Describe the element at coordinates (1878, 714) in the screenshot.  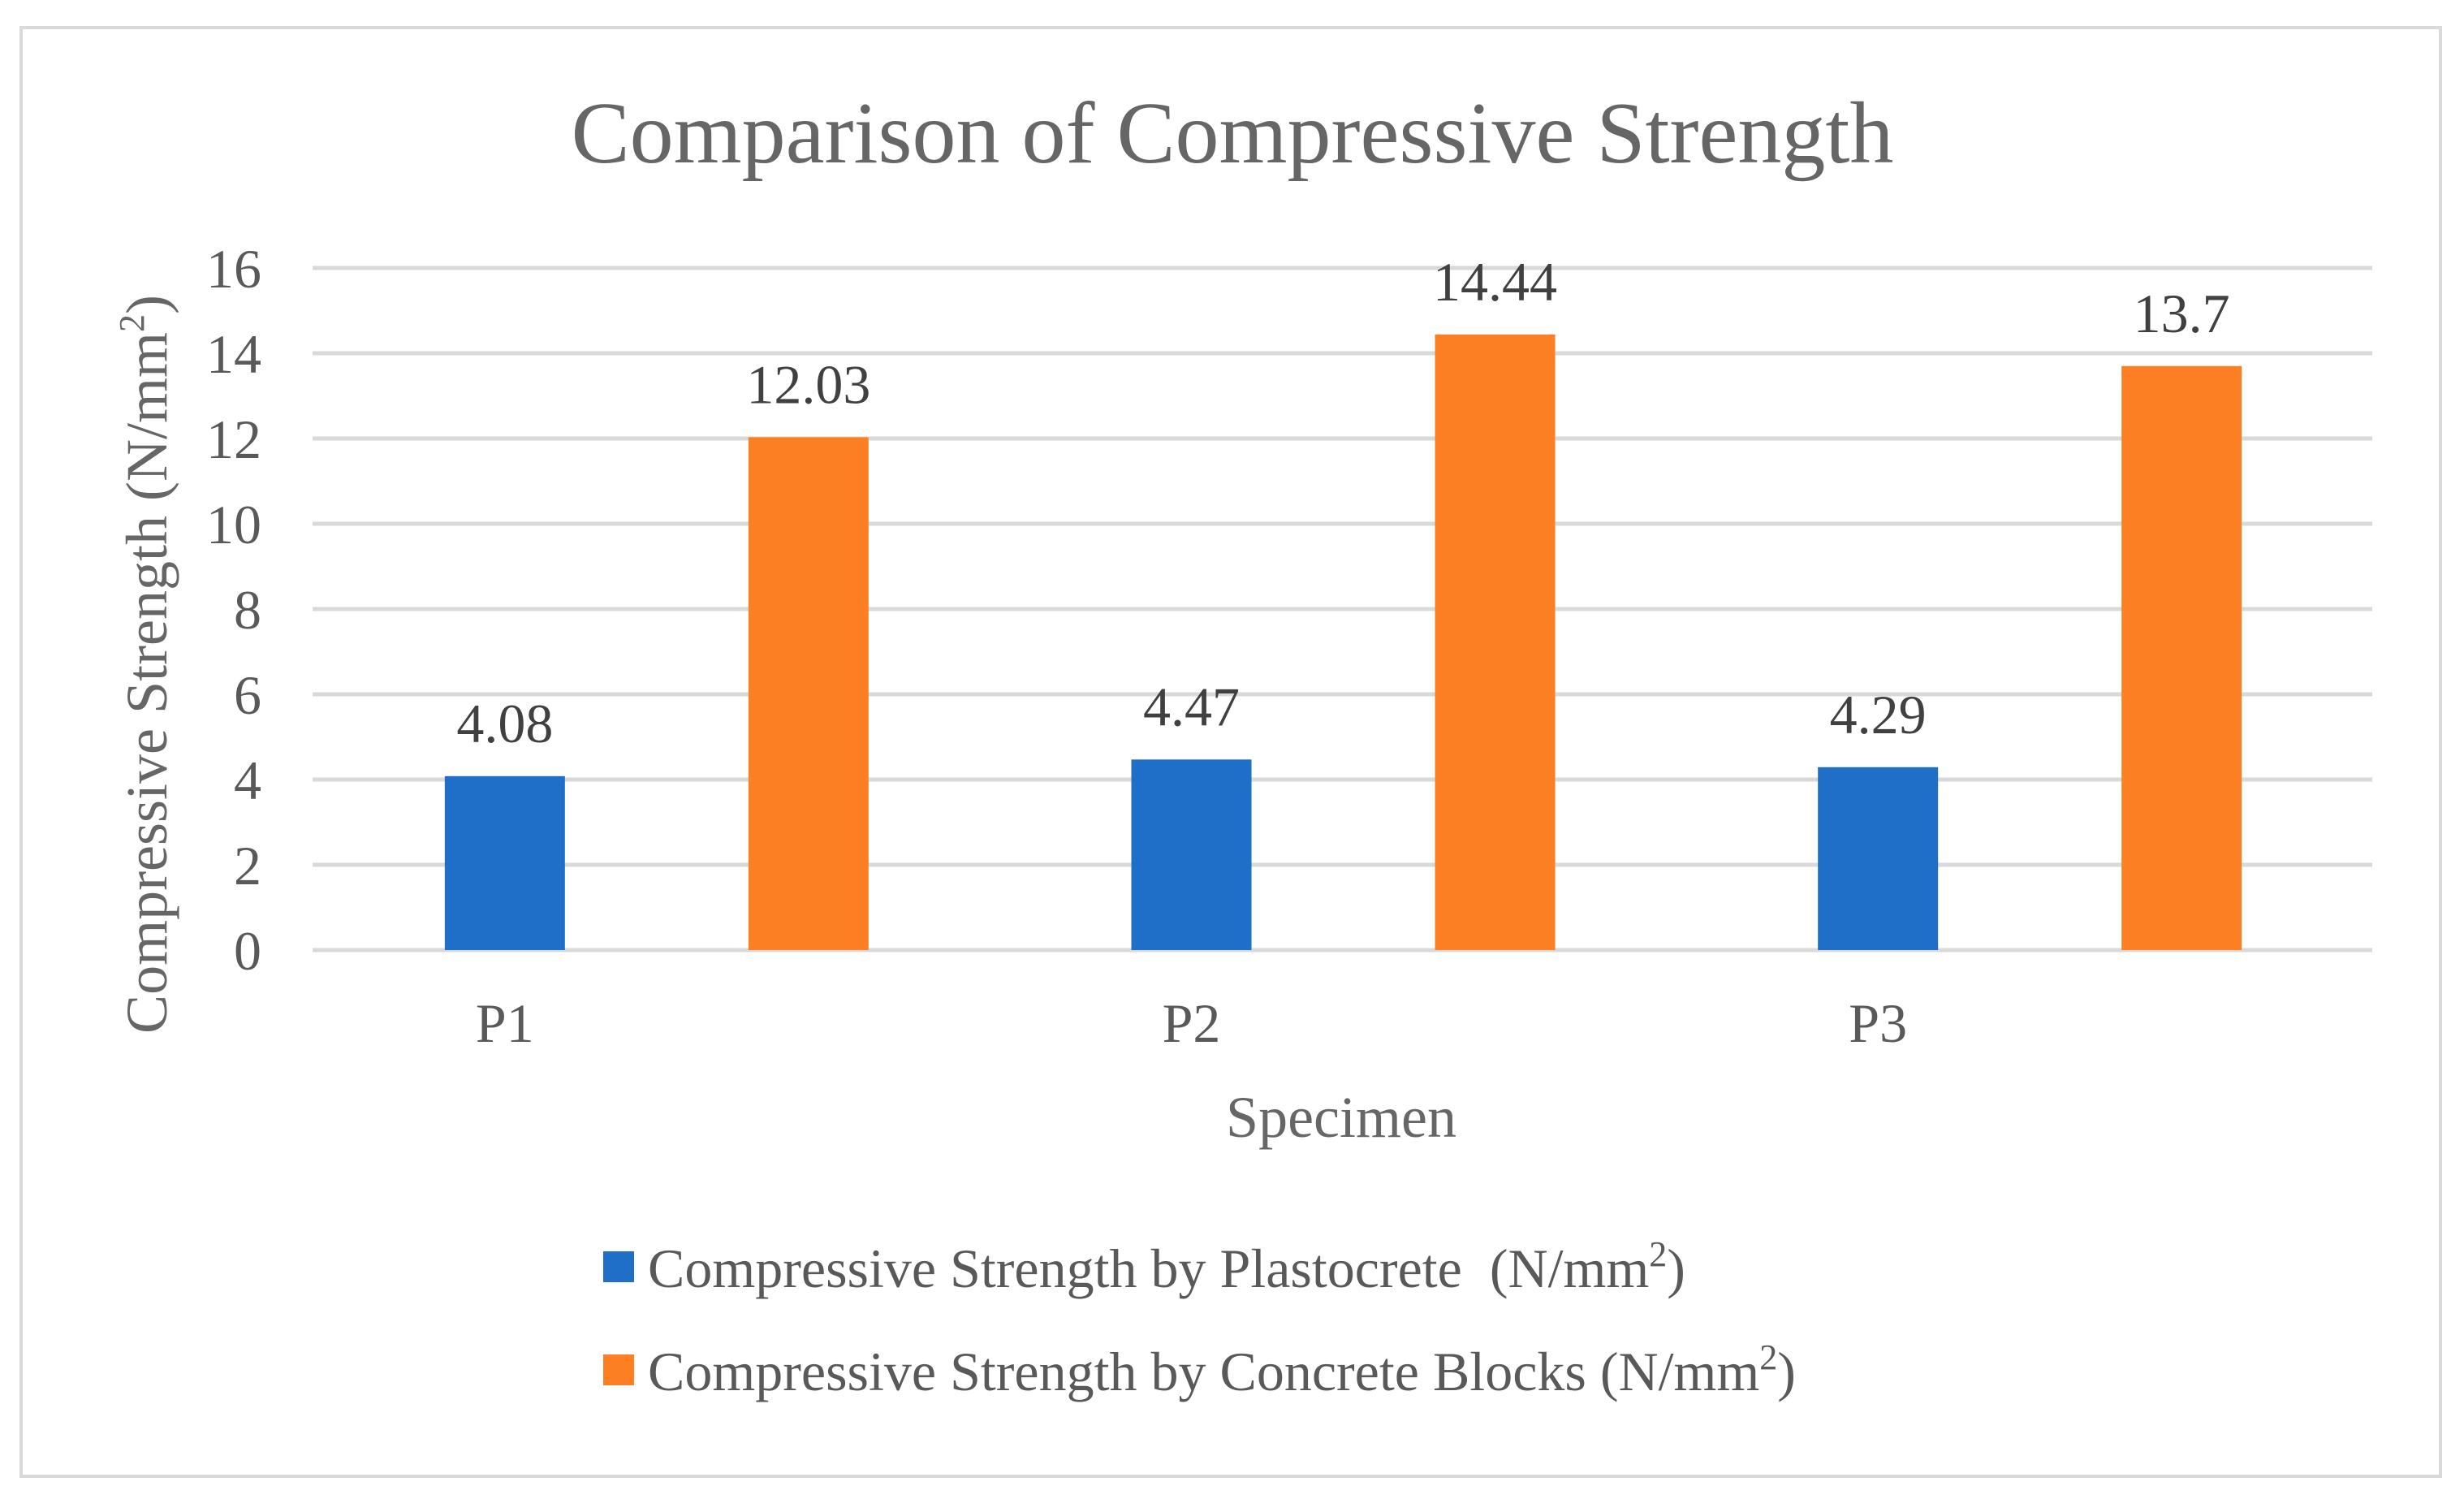
I see `data-label: 4.29` at that location.